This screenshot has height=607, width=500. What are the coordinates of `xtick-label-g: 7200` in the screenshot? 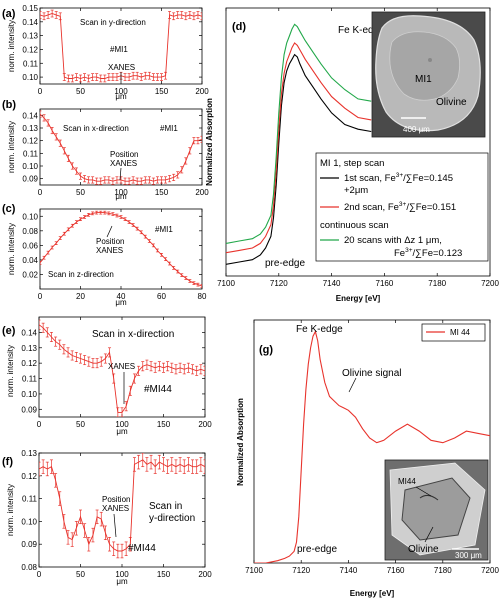 It's located at (490, 570).